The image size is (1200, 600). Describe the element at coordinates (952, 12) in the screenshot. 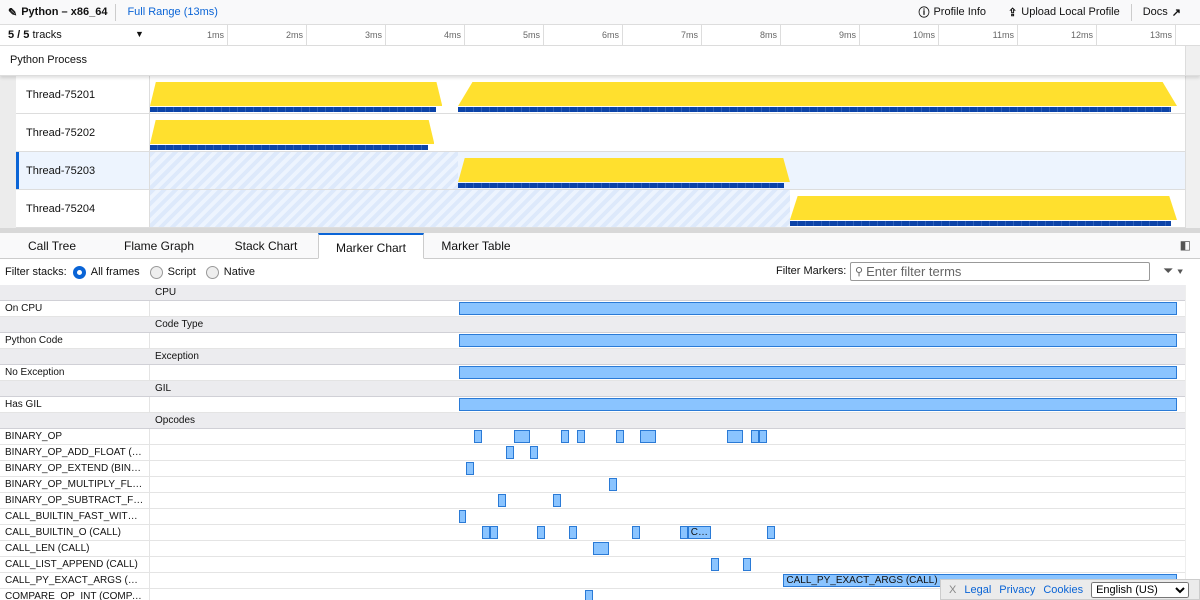

I see `profile-info-button: ⓘ Profile Info` at that location.